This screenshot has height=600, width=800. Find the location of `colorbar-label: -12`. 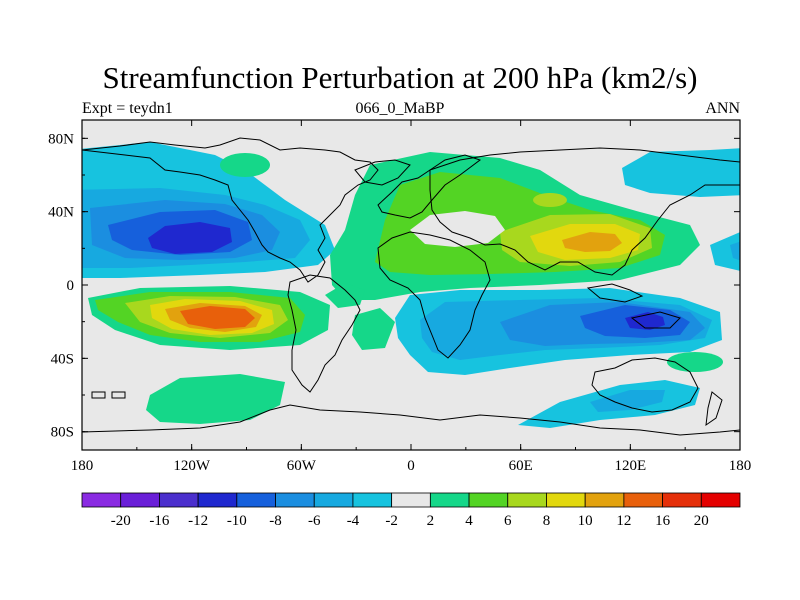

colorbar-label: -12 is located at coordinates (198, 521).